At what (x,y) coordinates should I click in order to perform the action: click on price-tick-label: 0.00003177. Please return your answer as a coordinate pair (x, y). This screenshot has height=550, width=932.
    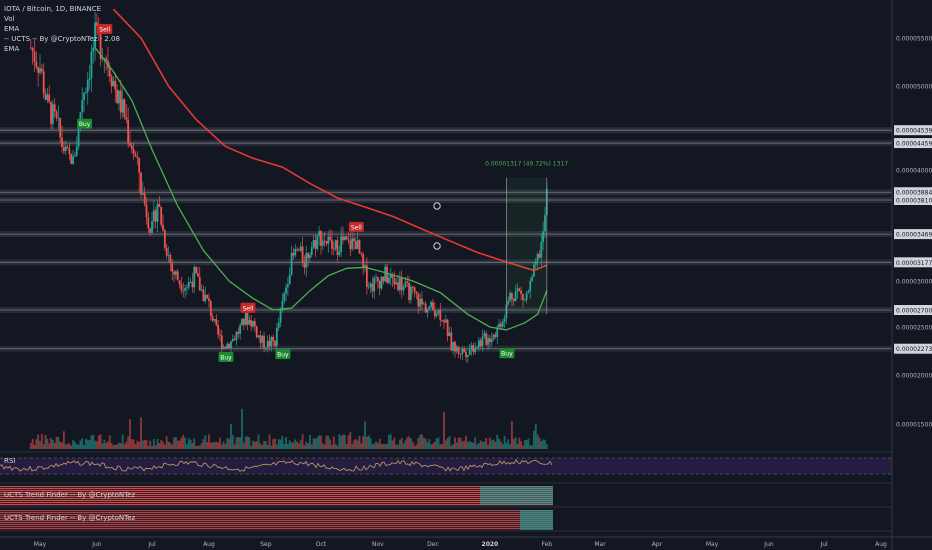
    Looking at the image, I should click on (914, 263).